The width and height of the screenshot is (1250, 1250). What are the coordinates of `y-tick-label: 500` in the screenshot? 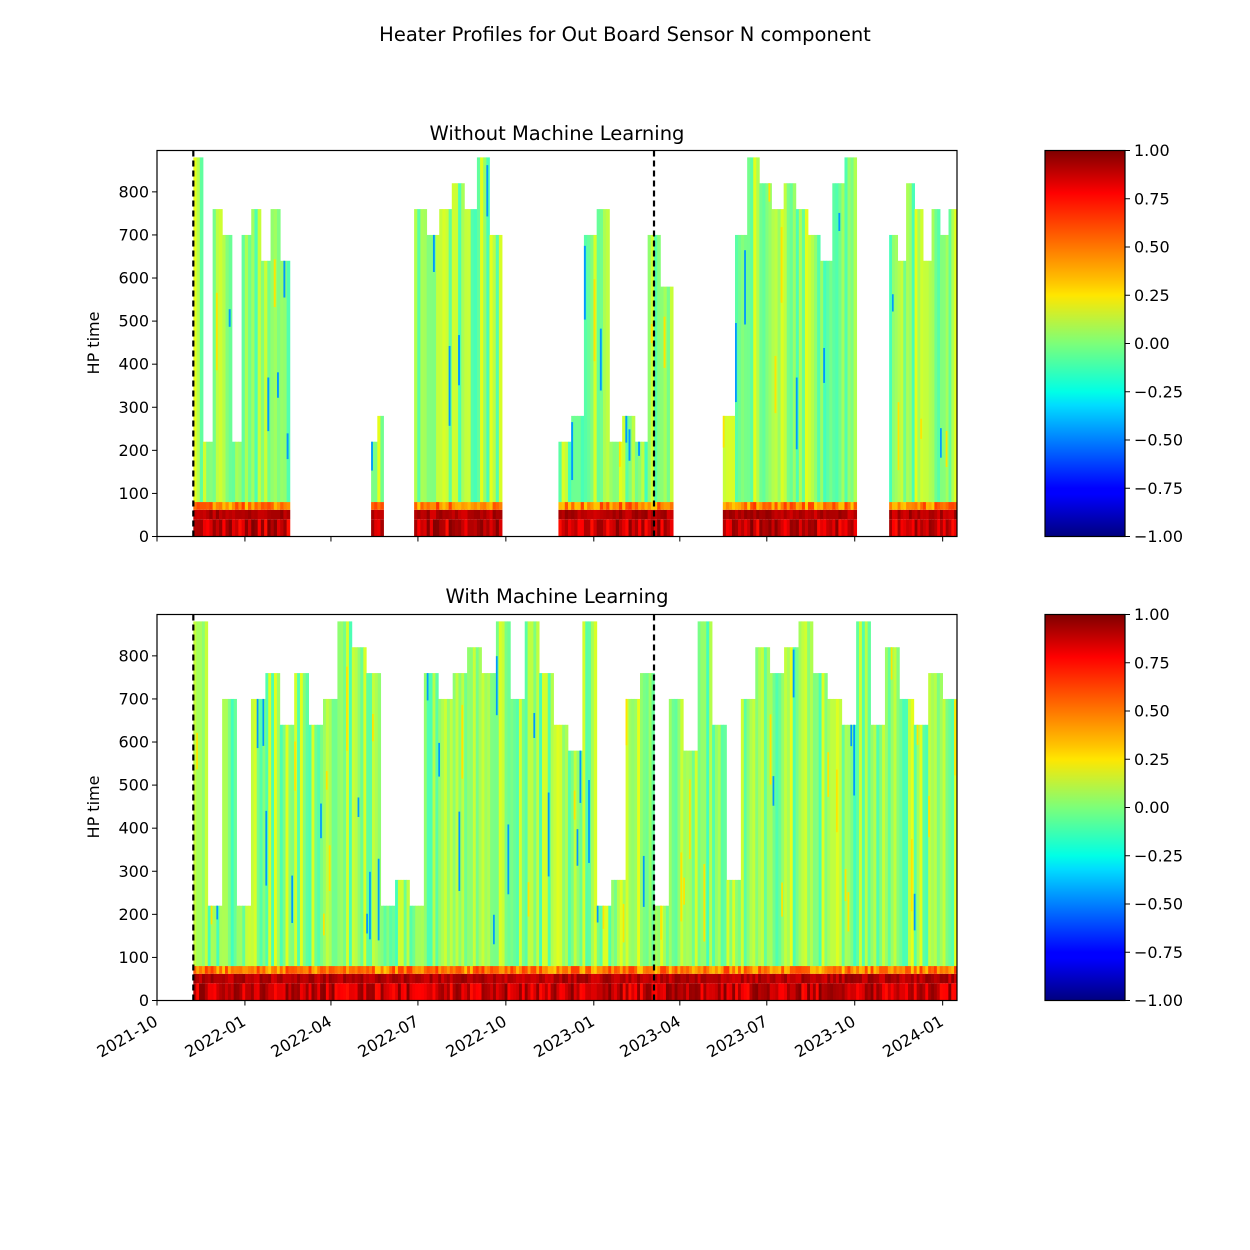 It's located at (133, 785).